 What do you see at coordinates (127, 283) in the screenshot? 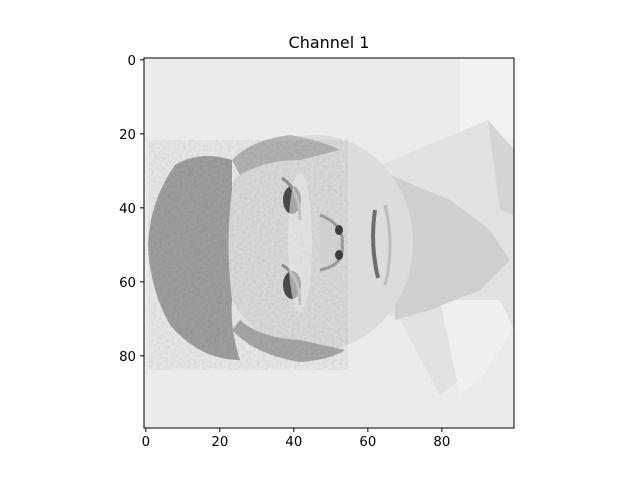
I see `y-tick-label: 60` at bounding box center [127, 283].